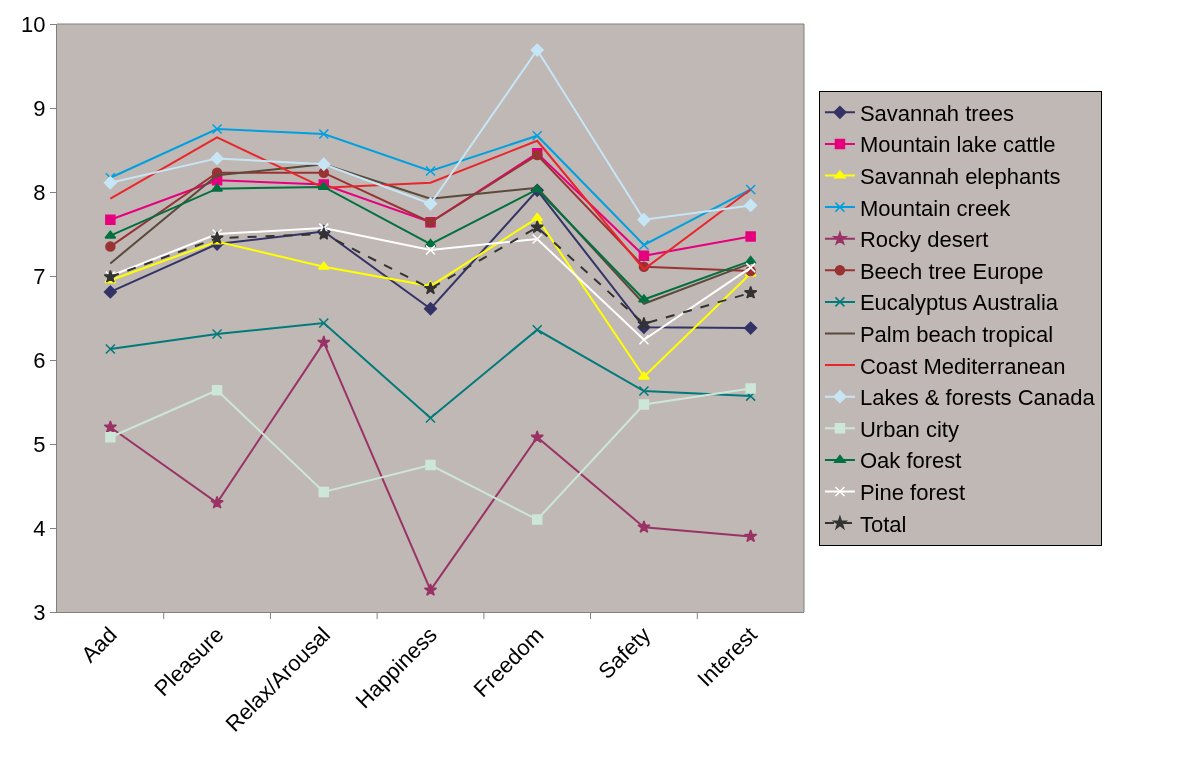 Image resolution: width=1184 pixels, height=768 pixels. Describe the element at coordinates (910, 461) in the screenshot. I see `legend-label: Oak forest` at that location.